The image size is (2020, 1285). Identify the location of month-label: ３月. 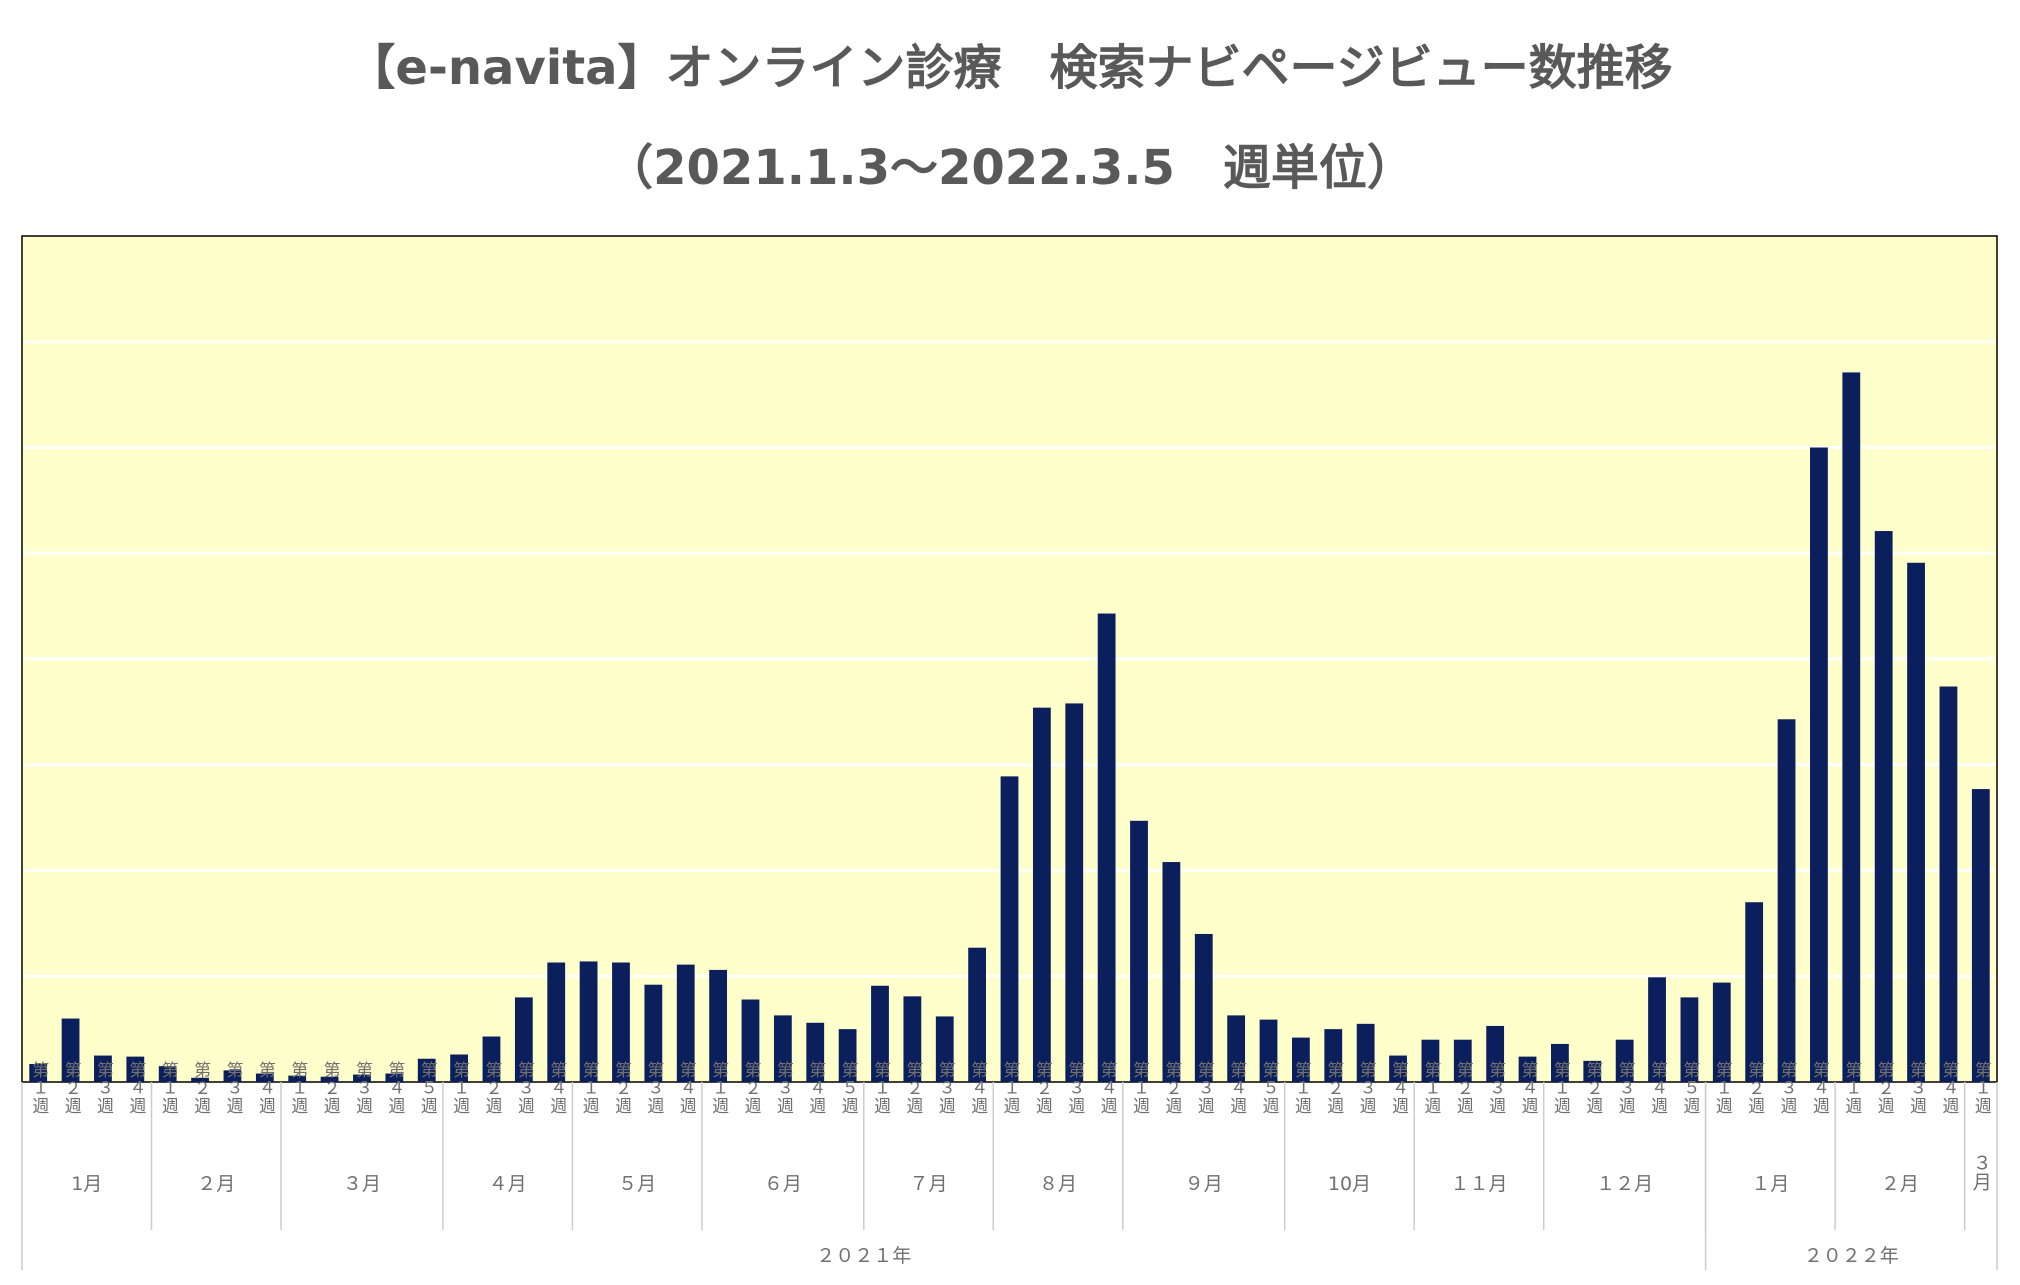
(362, 1184).